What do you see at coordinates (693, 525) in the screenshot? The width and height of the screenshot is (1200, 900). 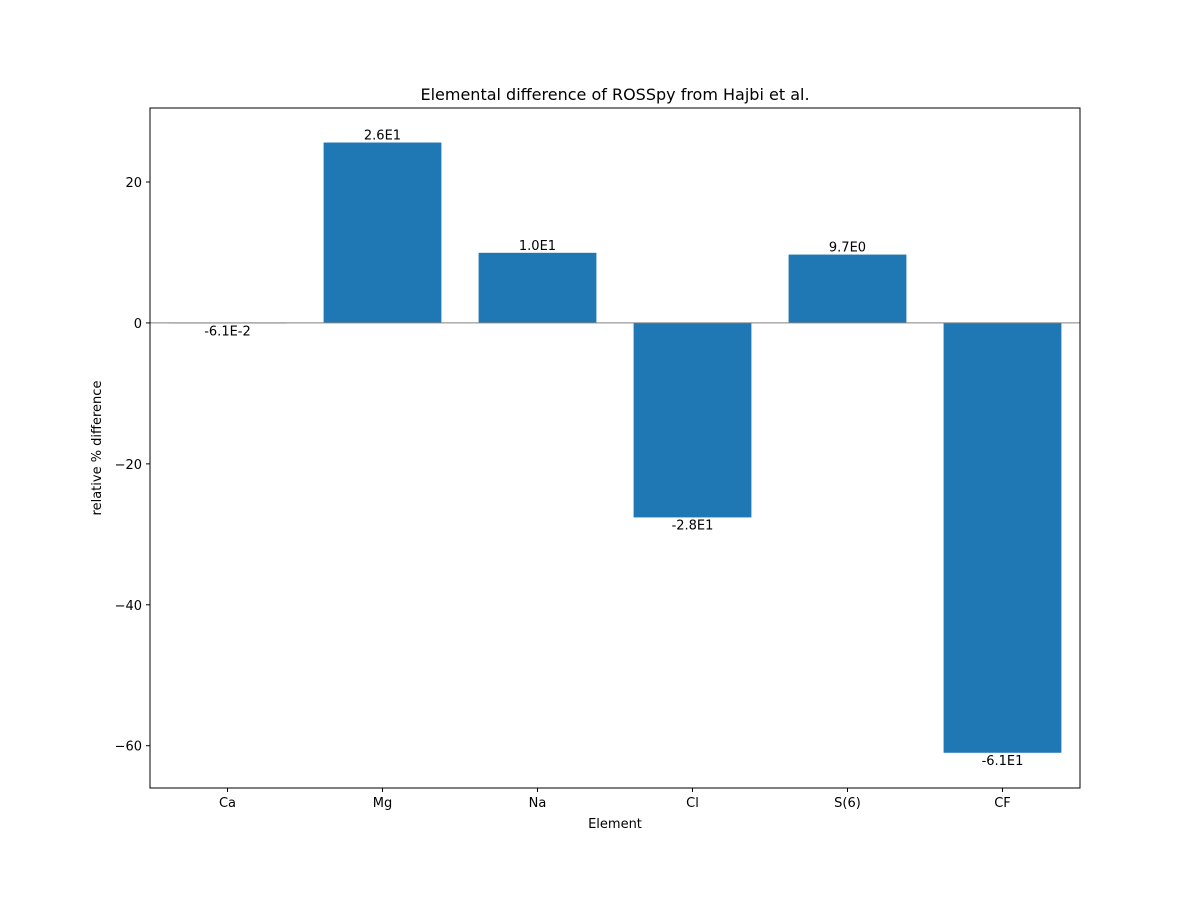 I see `data-label: -2.8E1` at bounding box center [693, 525].